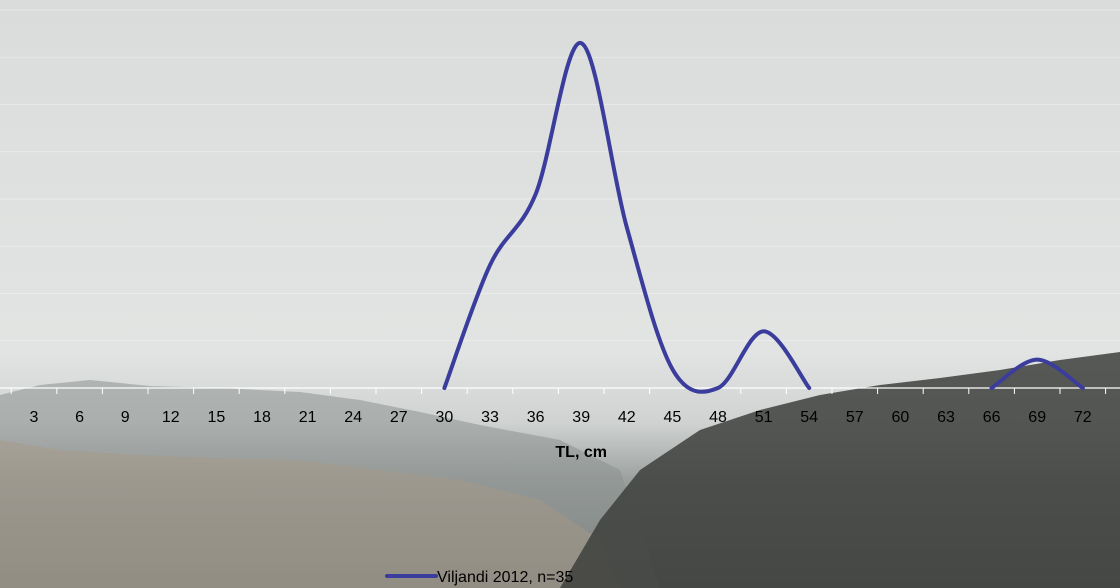 The width and height of the screenshot is (1120, 588). What do you see at coordinates (353, 417) in the screenshot?
I see `x-tick-label: 24` at bounding box center [353, 417].